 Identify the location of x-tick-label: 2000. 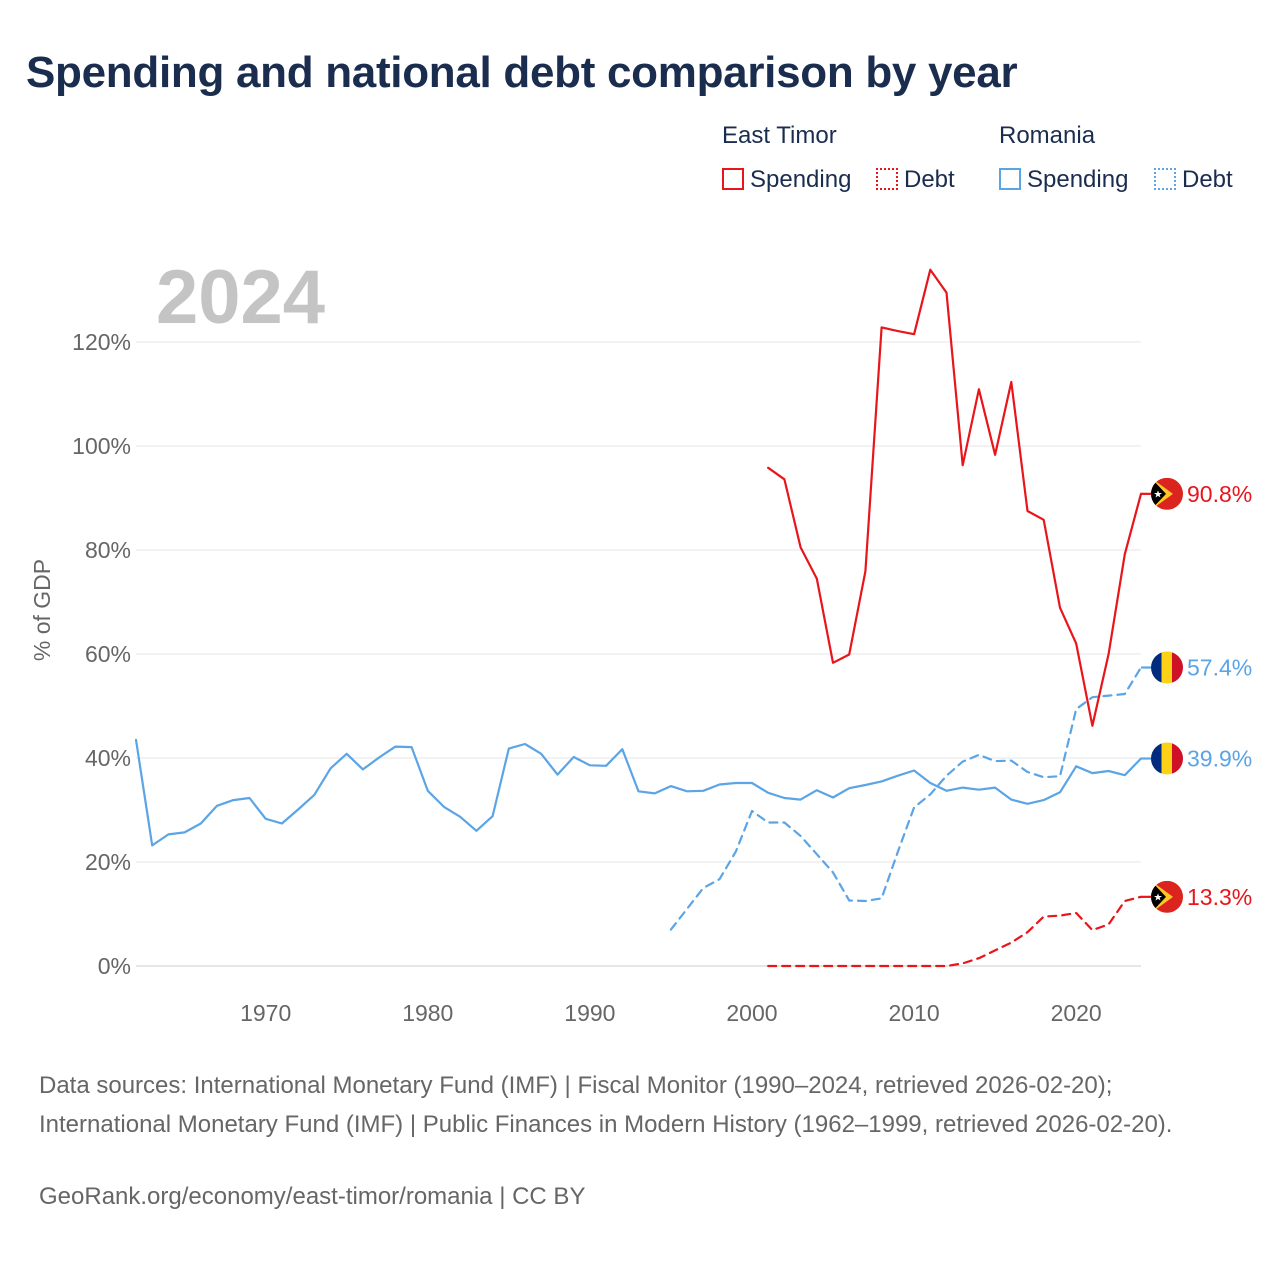
(751, 1013).